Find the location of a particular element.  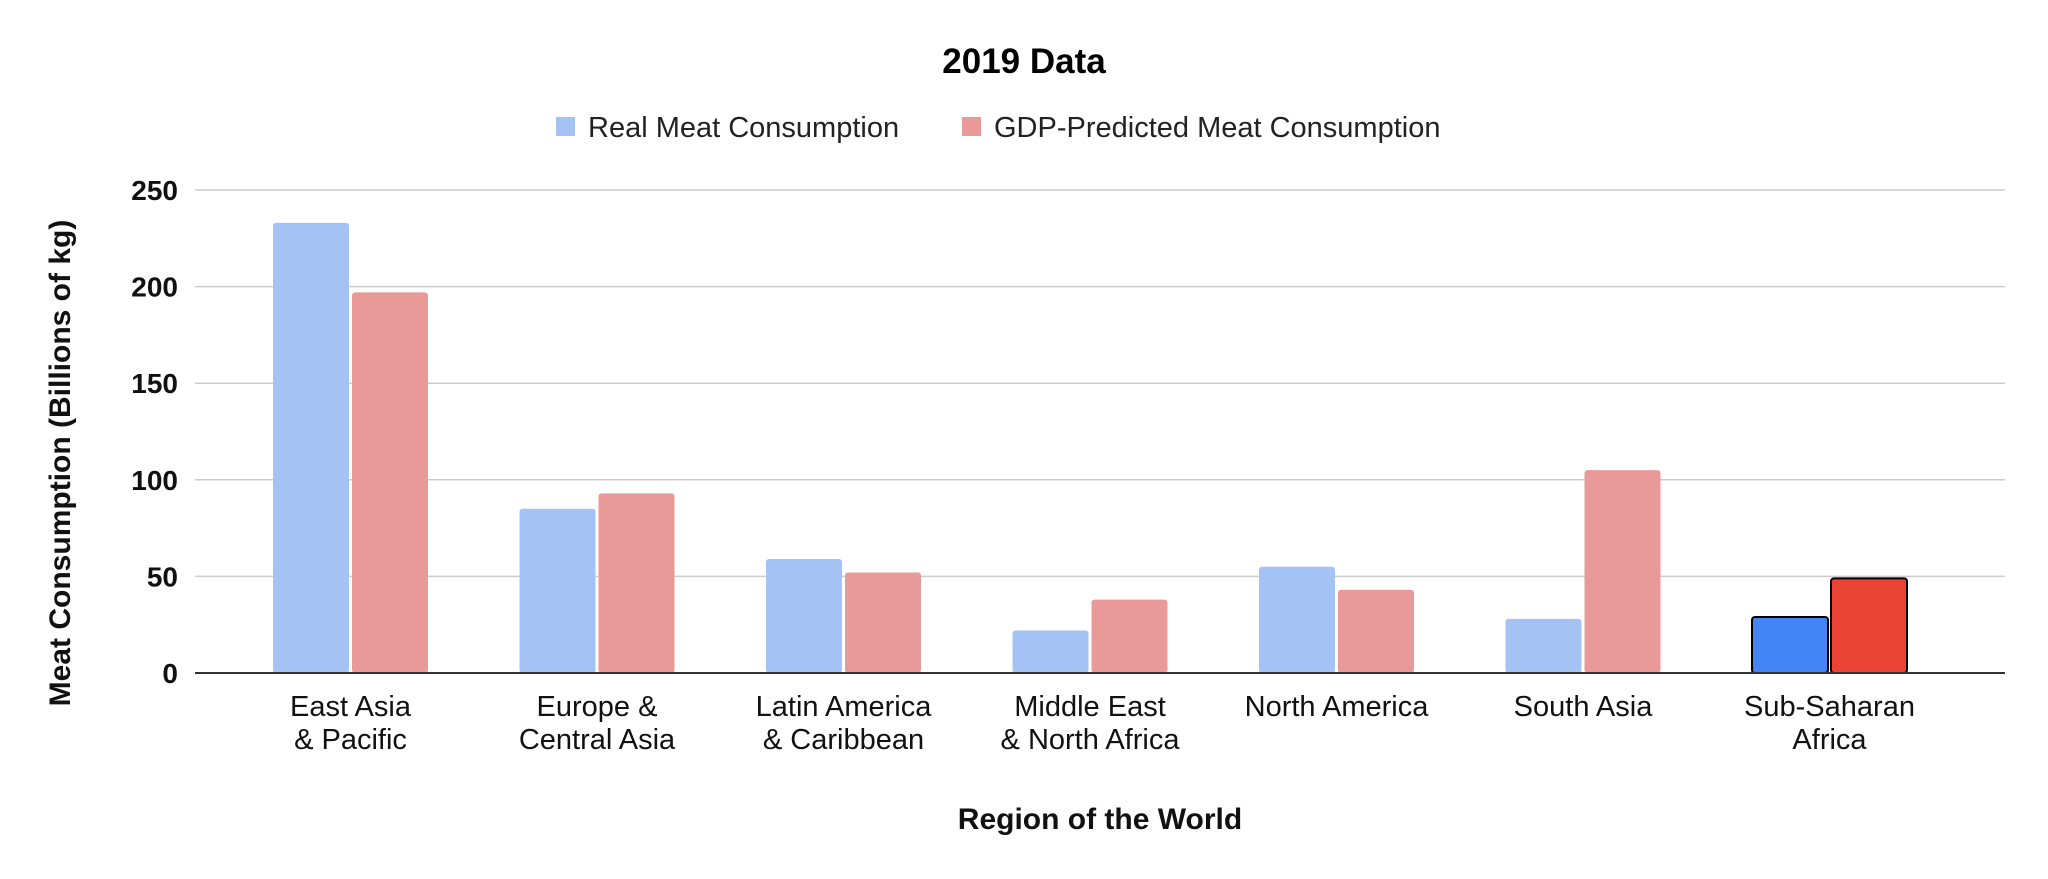

x-category-label: Central Asia is located at coordinates (597, 740).